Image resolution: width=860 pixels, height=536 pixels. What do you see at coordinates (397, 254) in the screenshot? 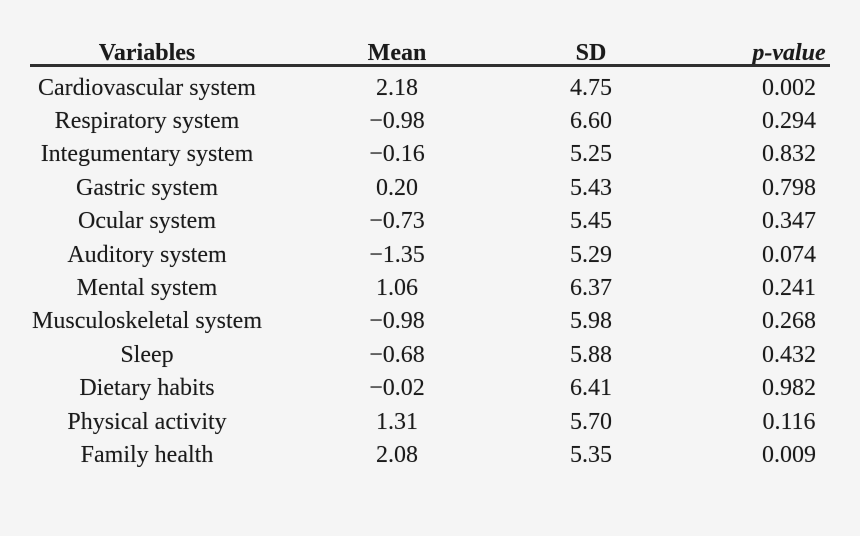
I see `cell-mean: −1.35` at bounding box center [397, 254].